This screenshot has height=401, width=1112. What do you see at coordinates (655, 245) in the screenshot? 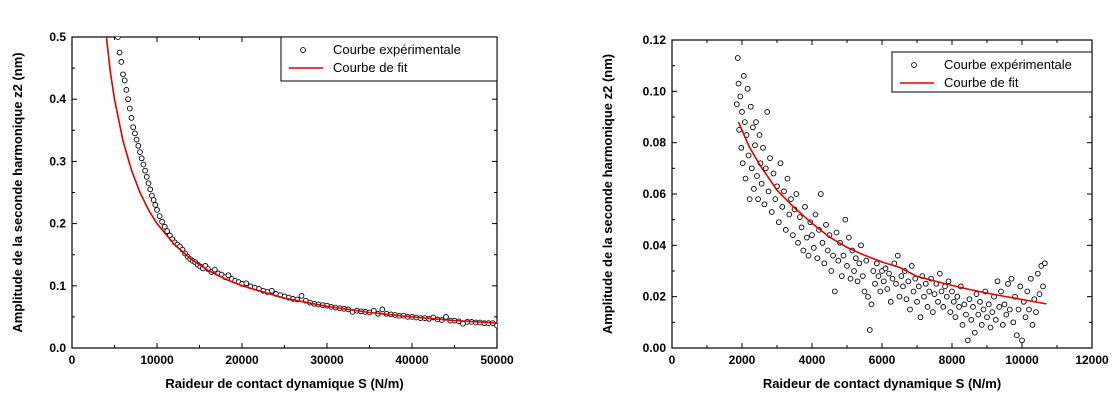
I see `y-tick-label: 0.04` at bounding box center [655, 245].